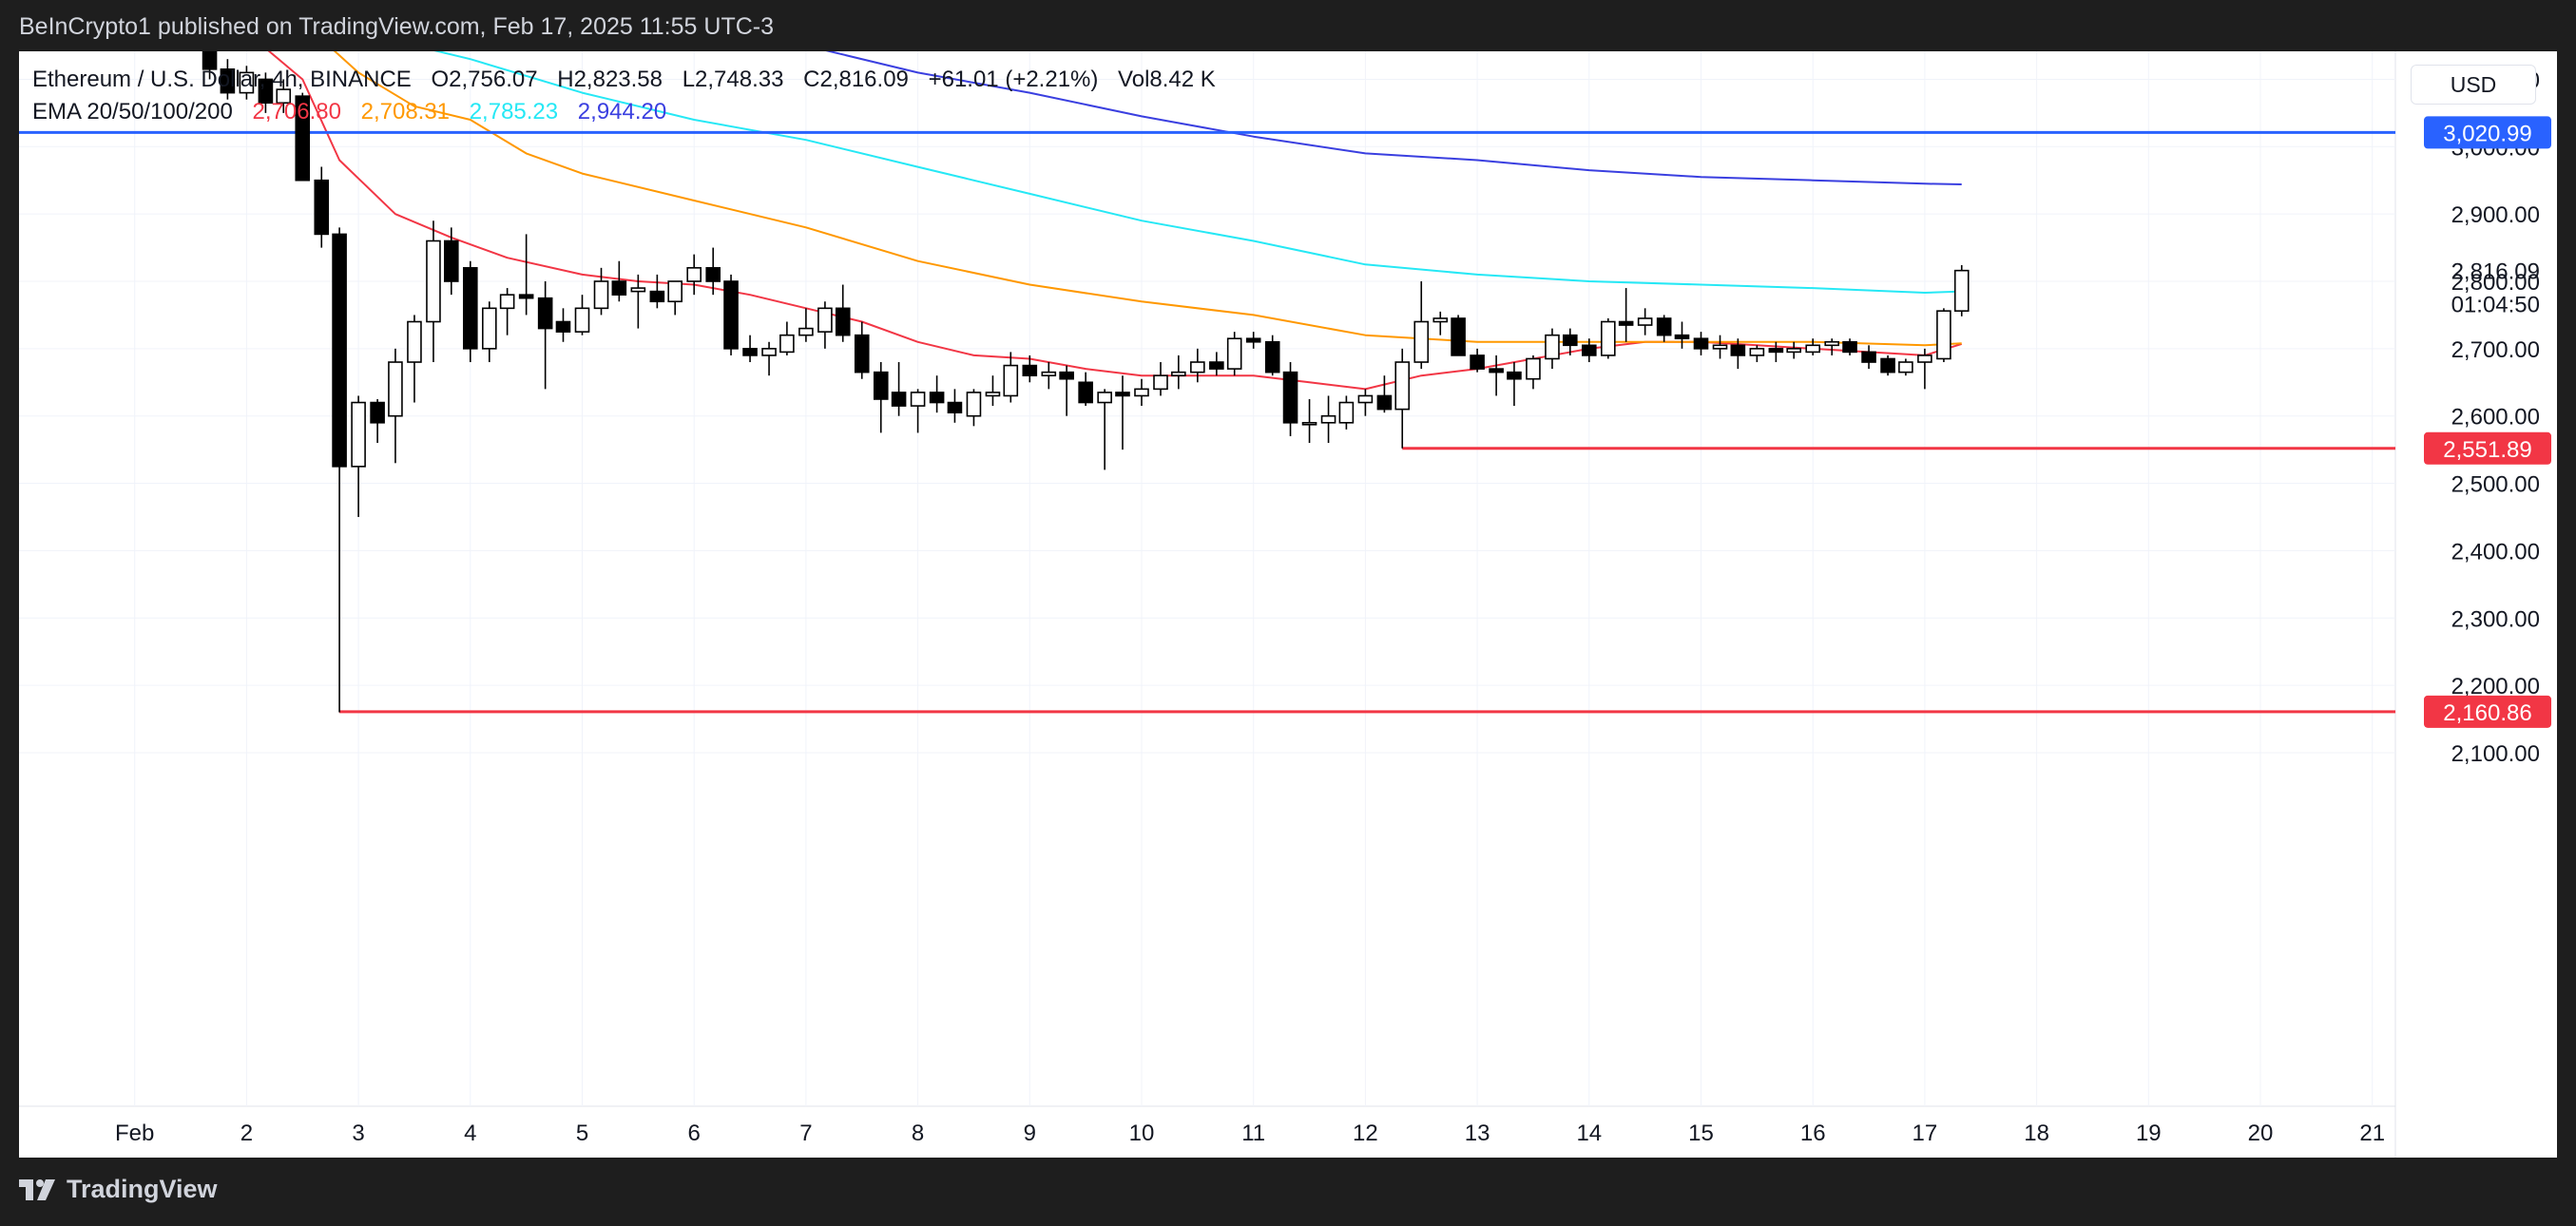  What do you see at coordinates (2488, 448) in the screenshot?
I see `support-price-badge` at bounding box center [2488, 448].